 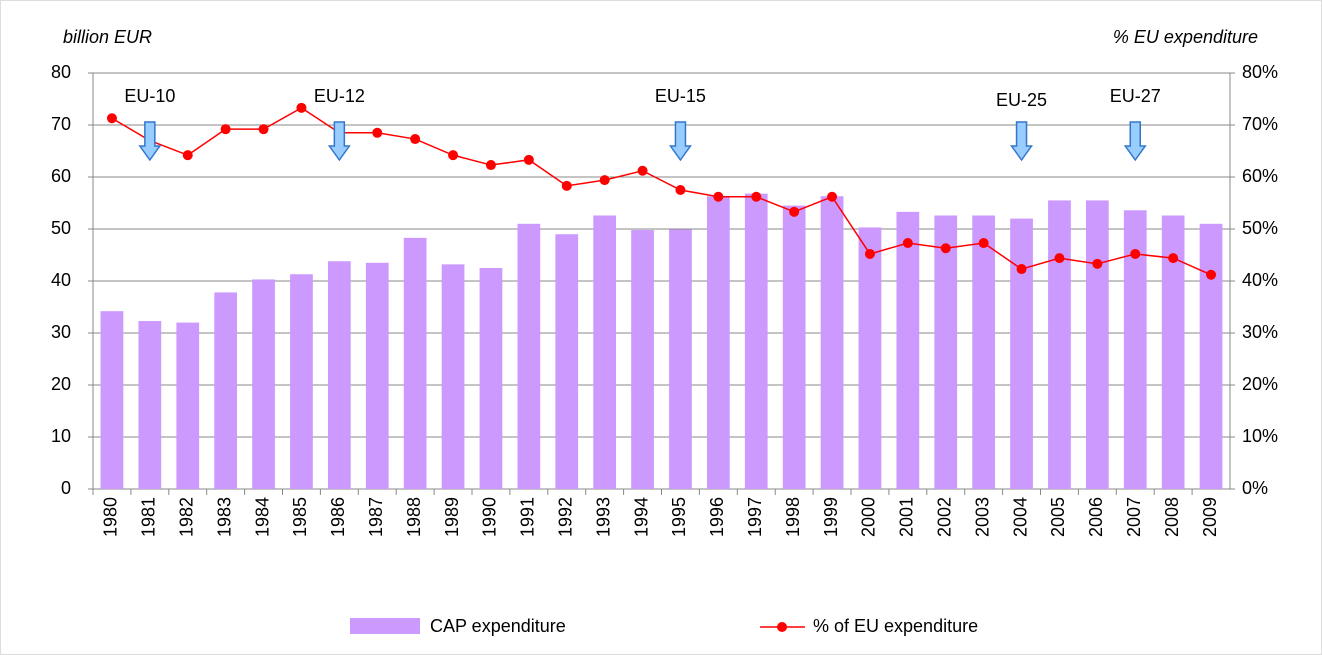 I want to click on y-axis-label: billion EUR, so click(x=107, y=37).